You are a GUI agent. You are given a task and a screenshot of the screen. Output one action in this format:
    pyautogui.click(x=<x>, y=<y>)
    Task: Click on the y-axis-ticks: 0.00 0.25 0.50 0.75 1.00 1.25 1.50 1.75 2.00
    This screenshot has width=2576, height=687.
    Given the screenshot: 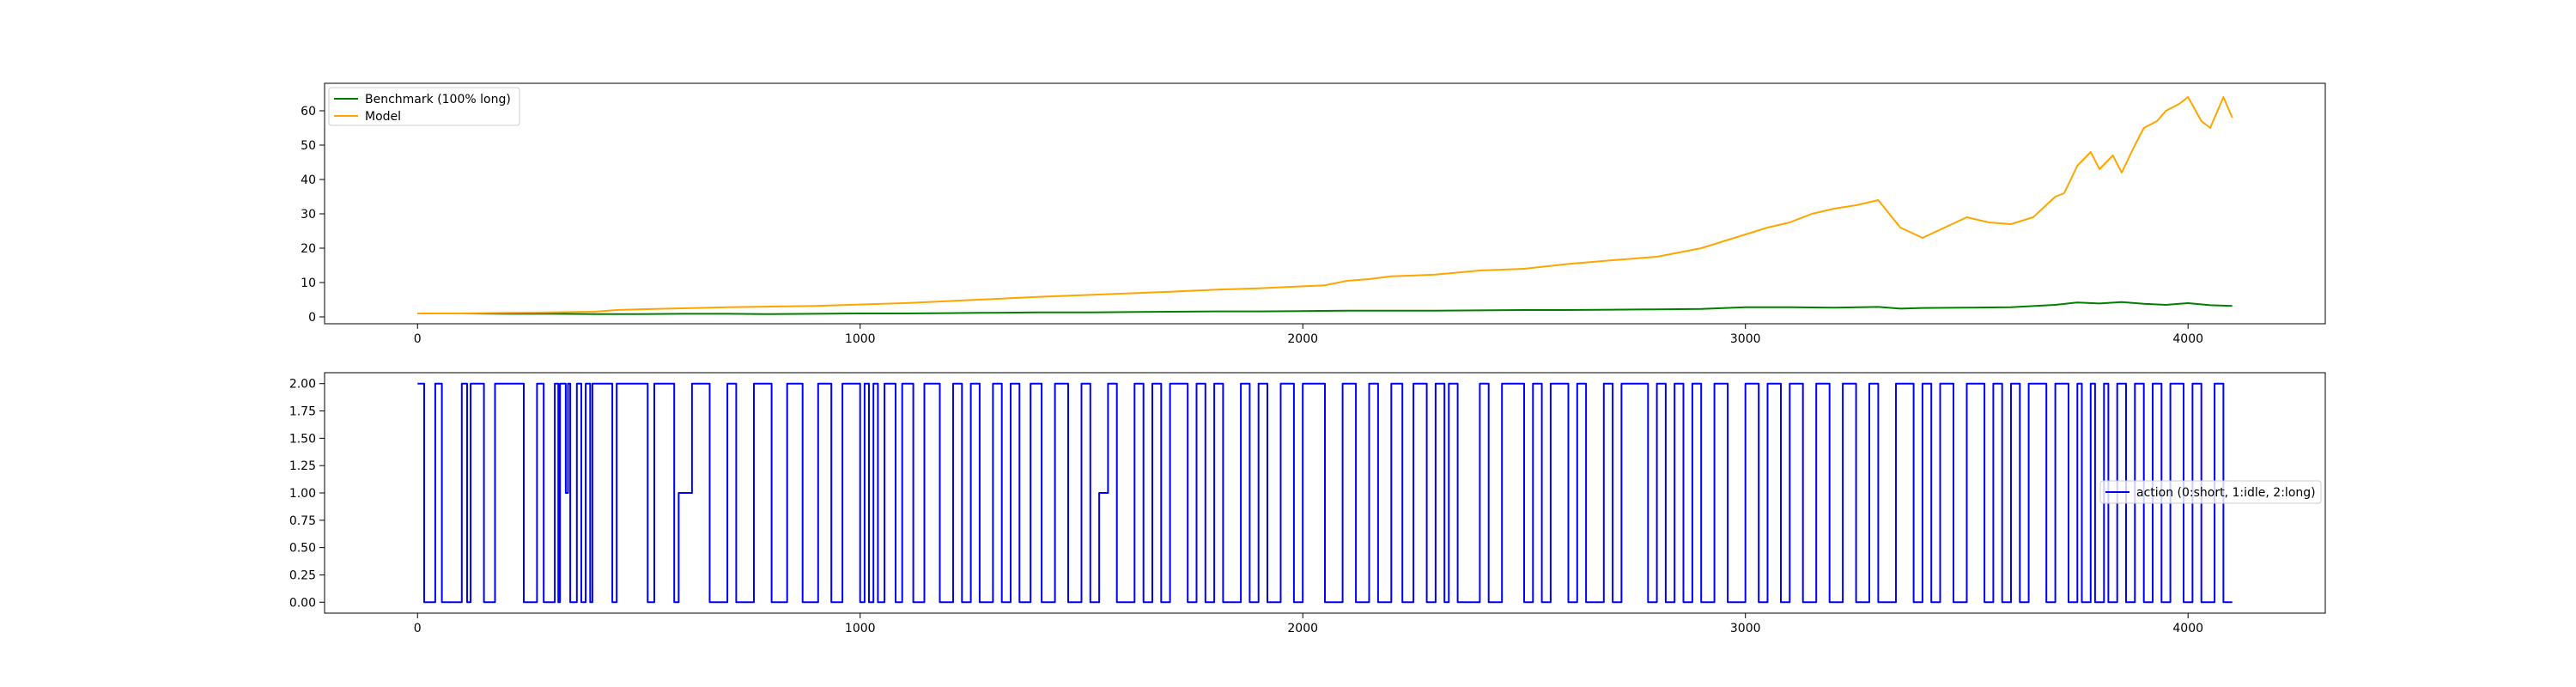 What is the action you would take?
    pyautogui.click(x=307, y=494)
    